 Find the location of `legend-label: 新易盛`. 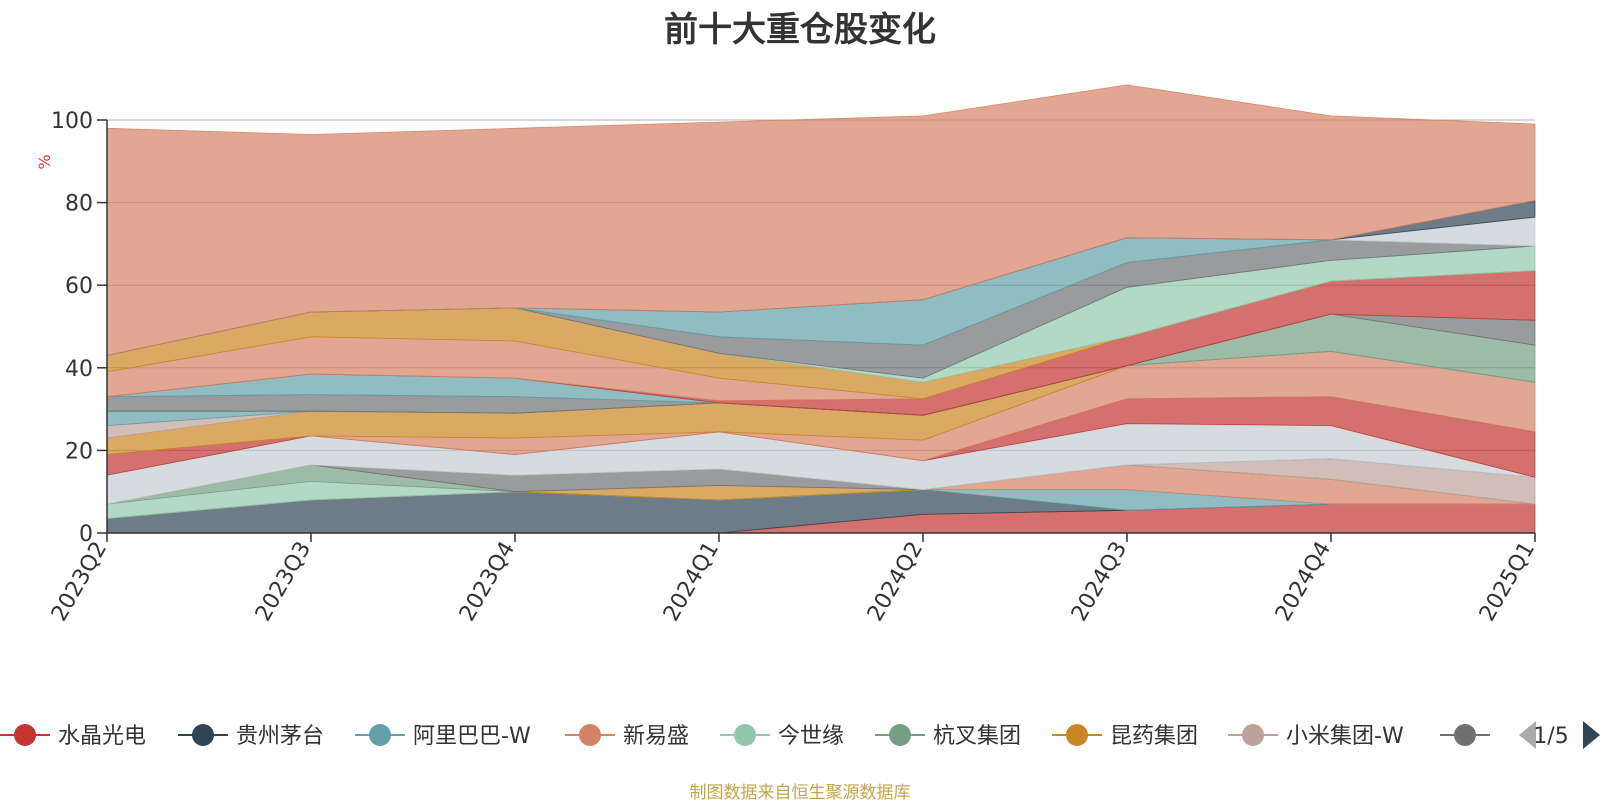

legend-label: 新易盛 is located at coordinates (656, 736).